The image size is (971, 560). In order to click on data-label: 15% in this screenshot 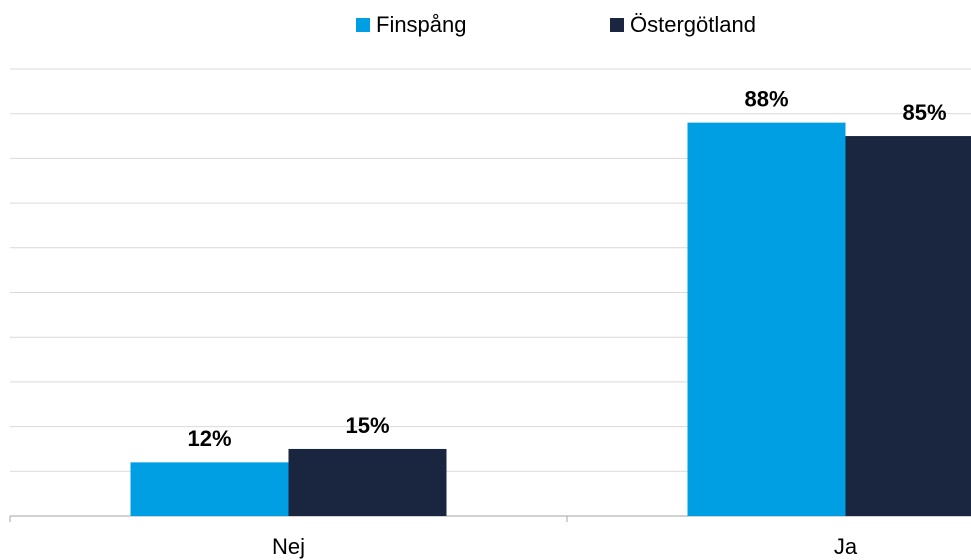, I will do `click(367, 425)`.